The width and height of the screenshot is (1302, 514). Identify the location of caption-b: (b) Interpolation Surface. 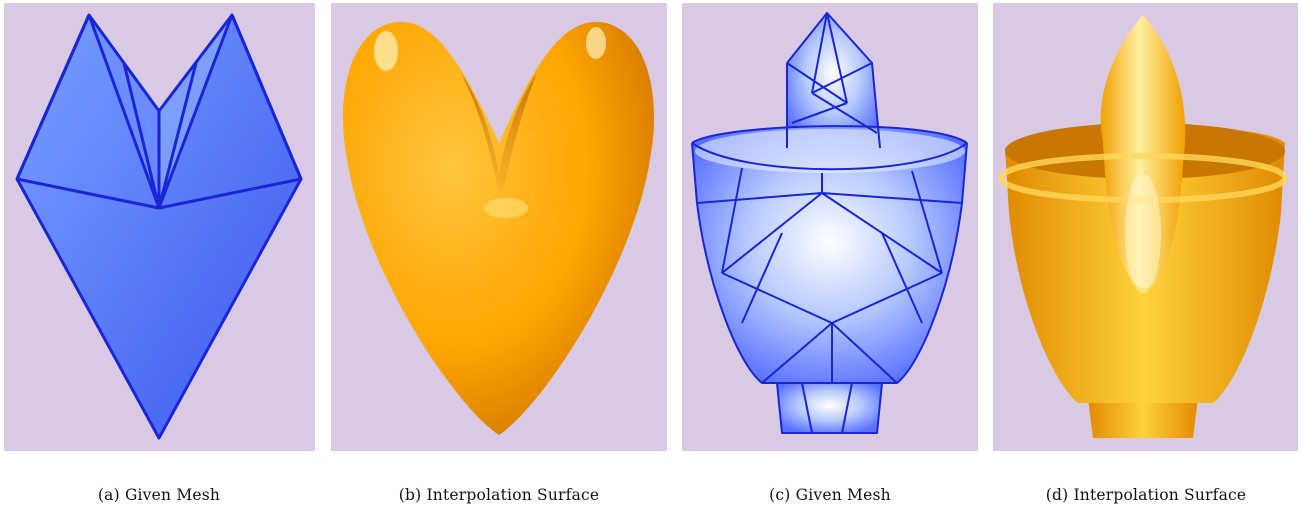
(499, 495).